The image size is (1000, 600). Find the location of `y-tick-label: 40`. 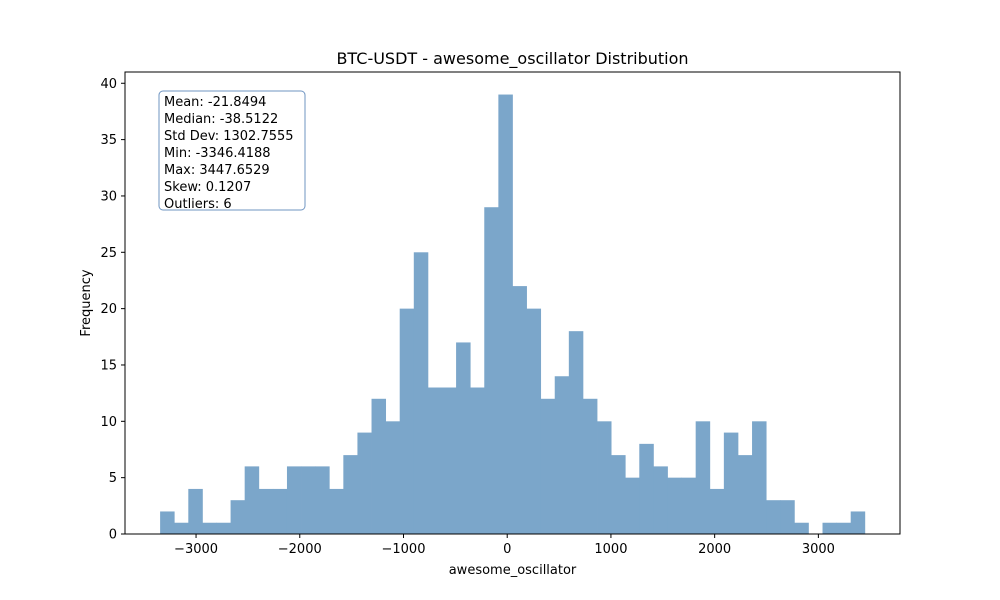

y-tick-label: 40 is located at coordinates (108, 84).